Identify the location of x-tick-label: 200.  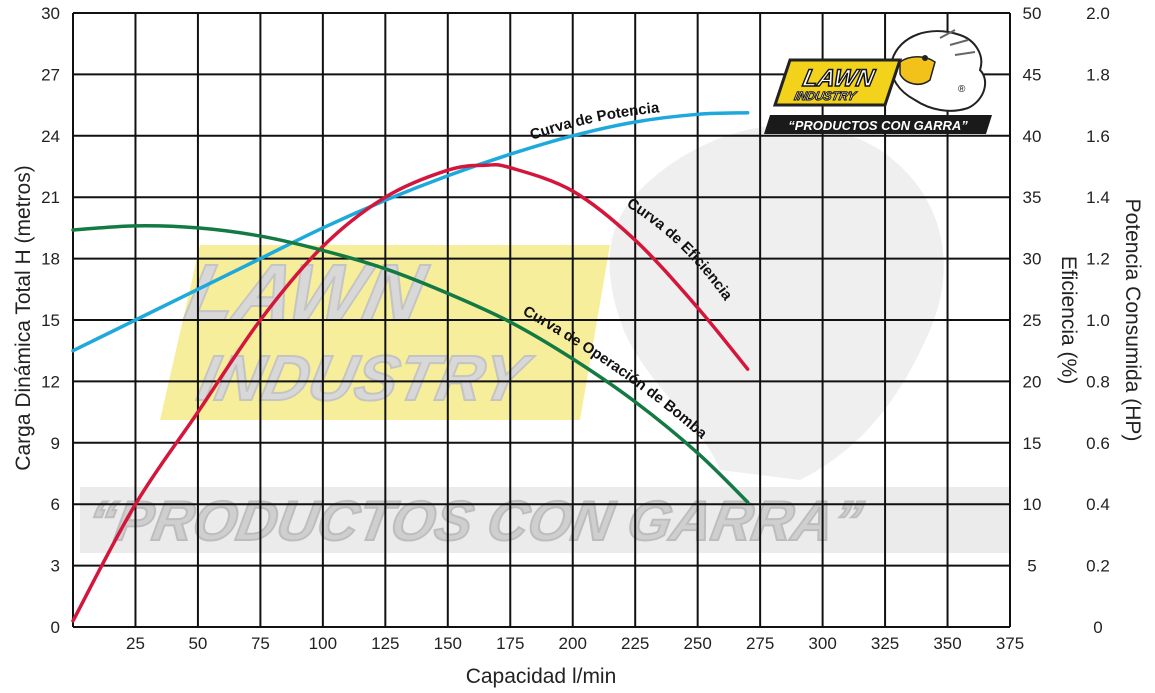
(573, 643).